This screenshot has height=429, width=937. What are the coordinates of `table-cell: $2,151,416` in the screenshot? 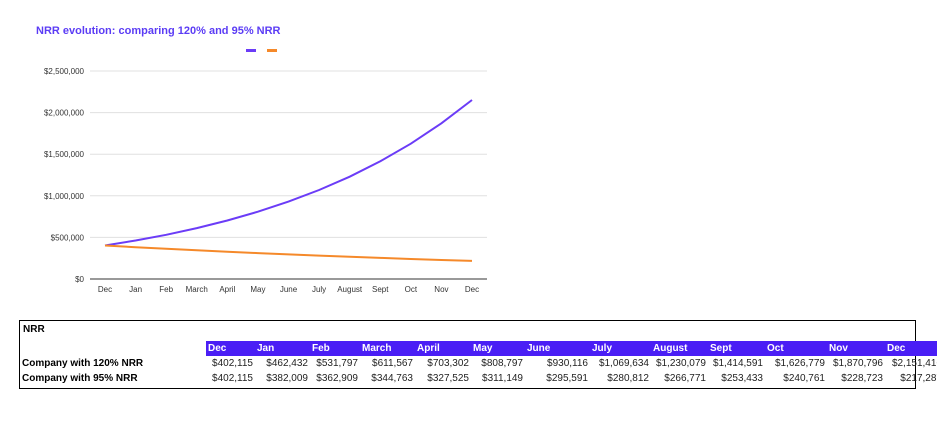 It's located at (914, 363).